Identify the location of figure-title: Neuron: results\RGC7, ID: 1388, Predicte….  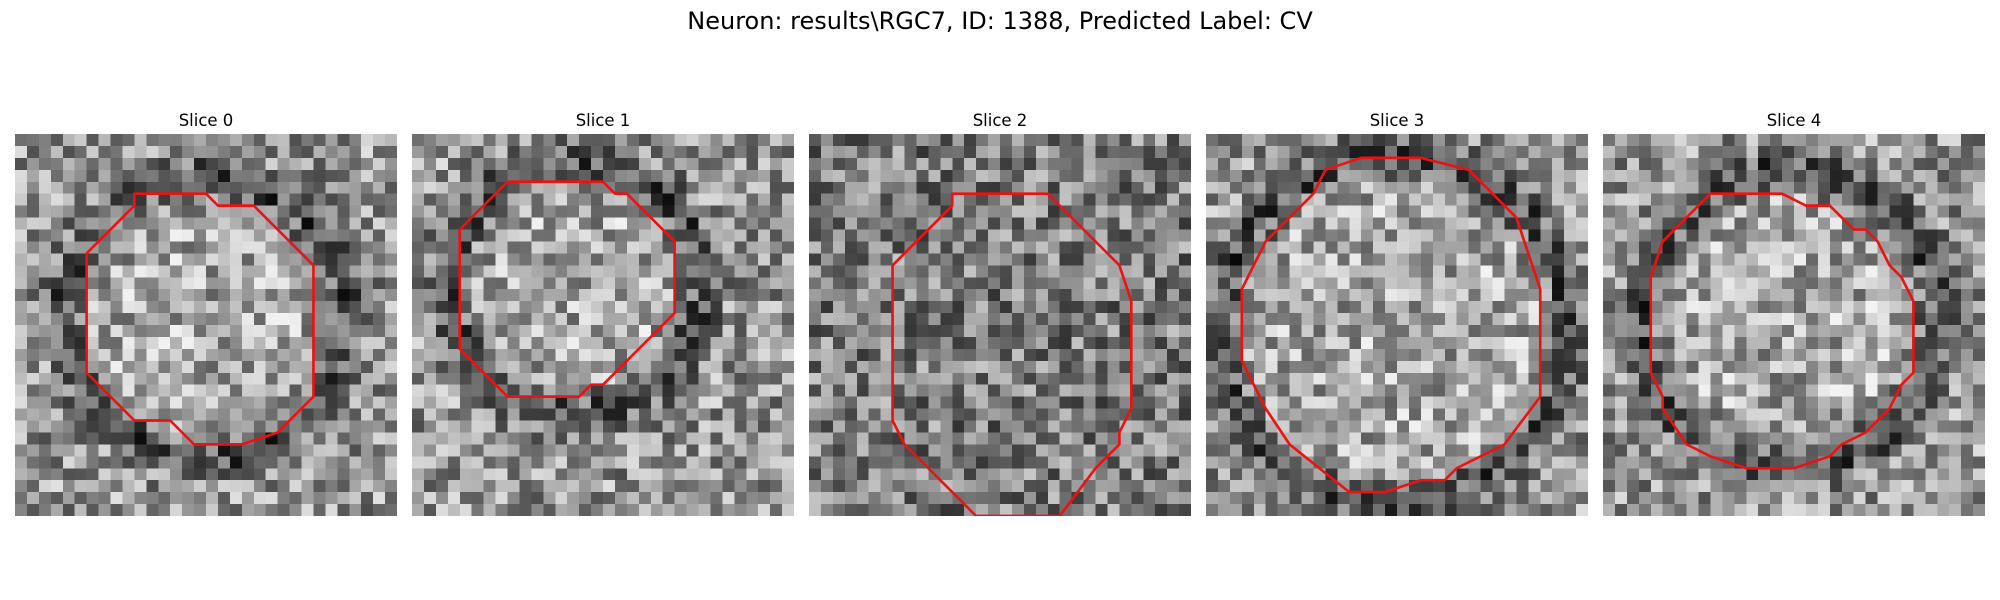
(1000, 21).